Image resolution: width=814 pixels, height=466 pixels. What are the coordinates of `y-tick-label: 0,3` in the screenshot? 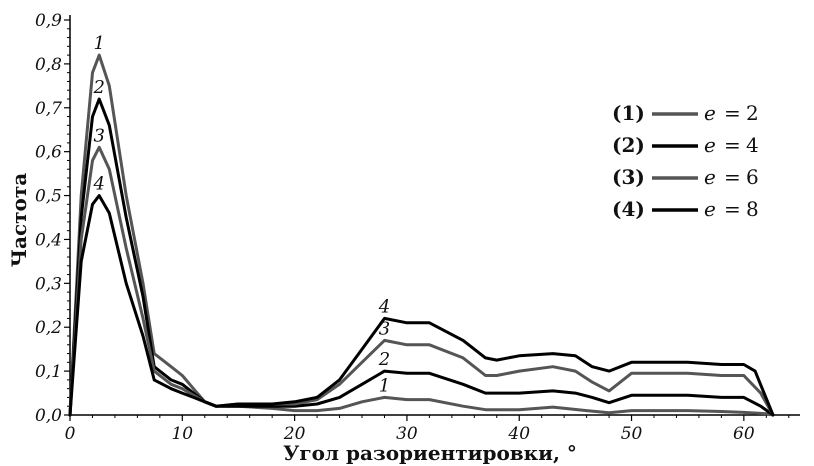 It's located at (48, 284).